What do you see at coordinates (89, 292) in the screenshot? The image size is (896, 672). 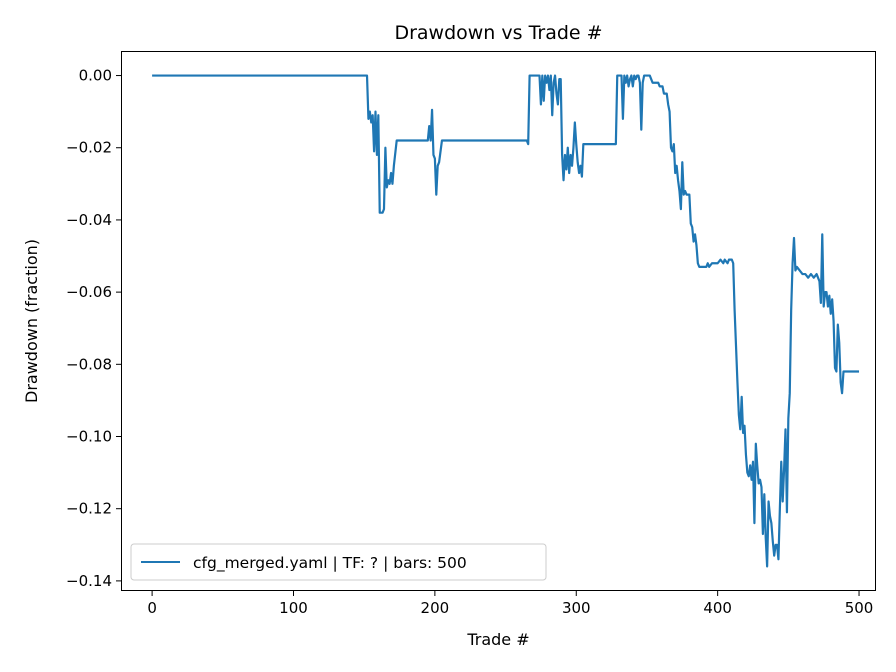 I see `y-tick-label: −0.06` at bounding box center [89, 292].